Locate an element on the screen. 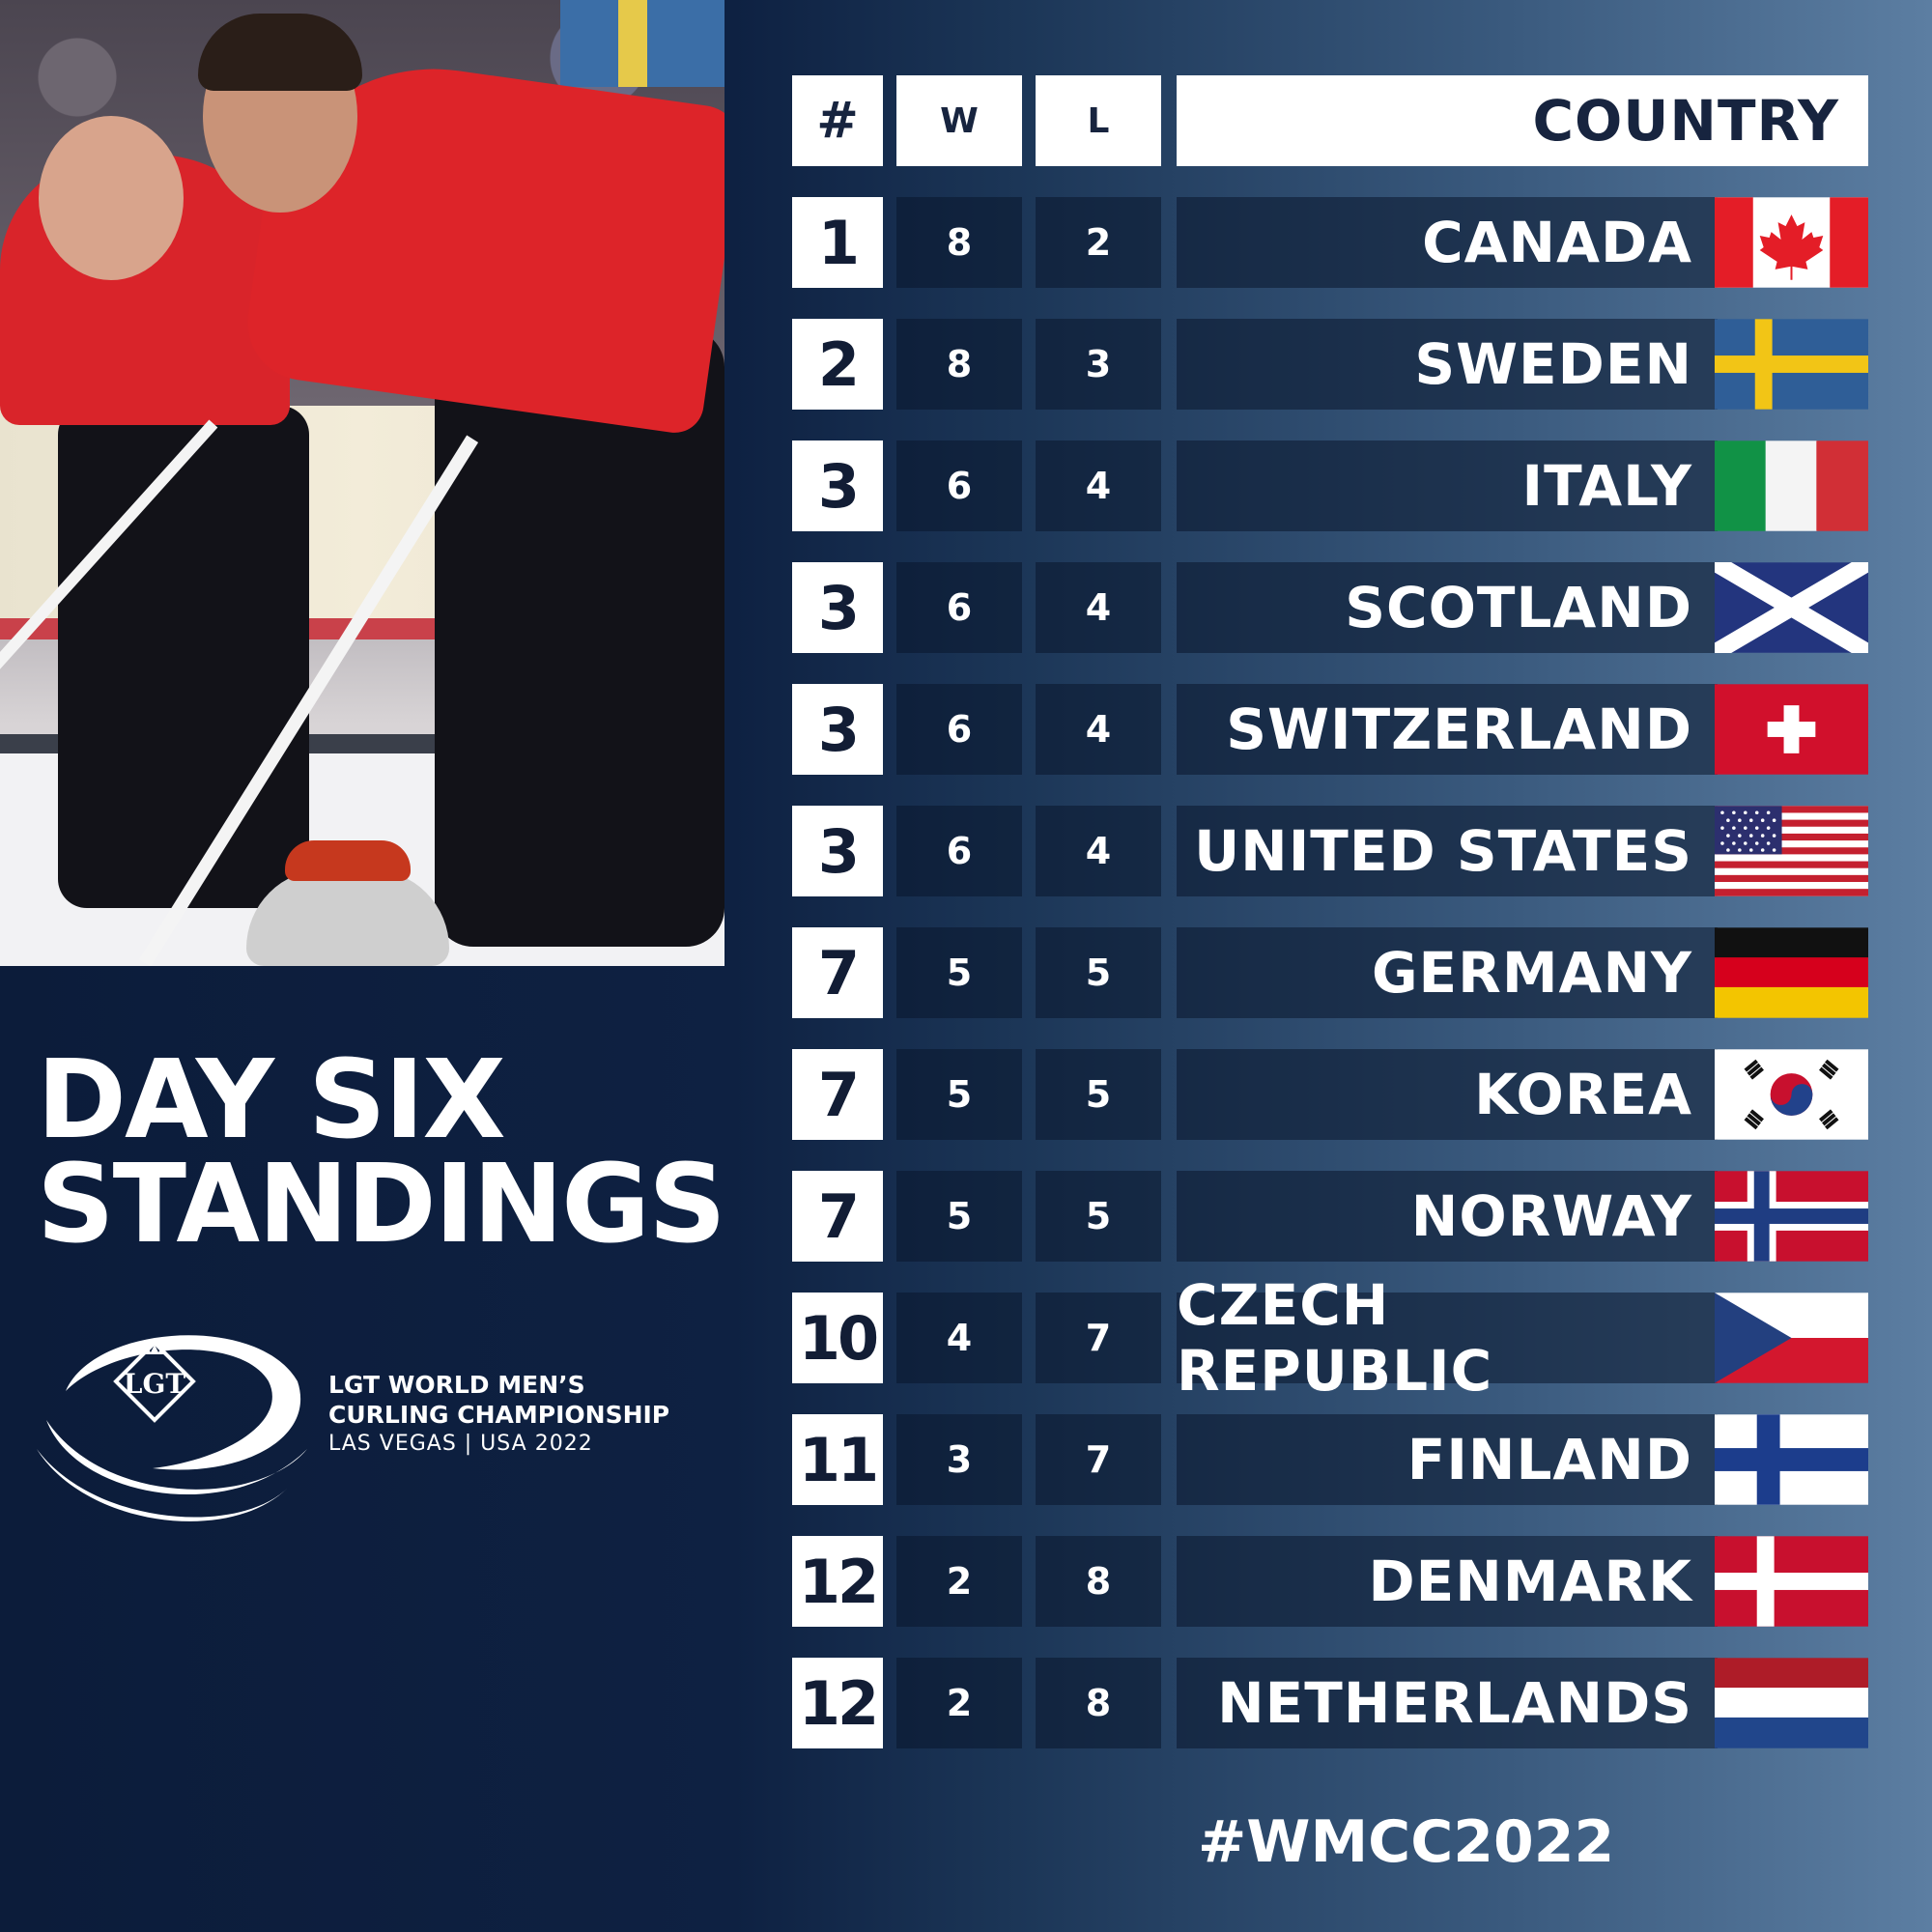  country-cell: FINLAND is located at coordinates (1447, 1459).